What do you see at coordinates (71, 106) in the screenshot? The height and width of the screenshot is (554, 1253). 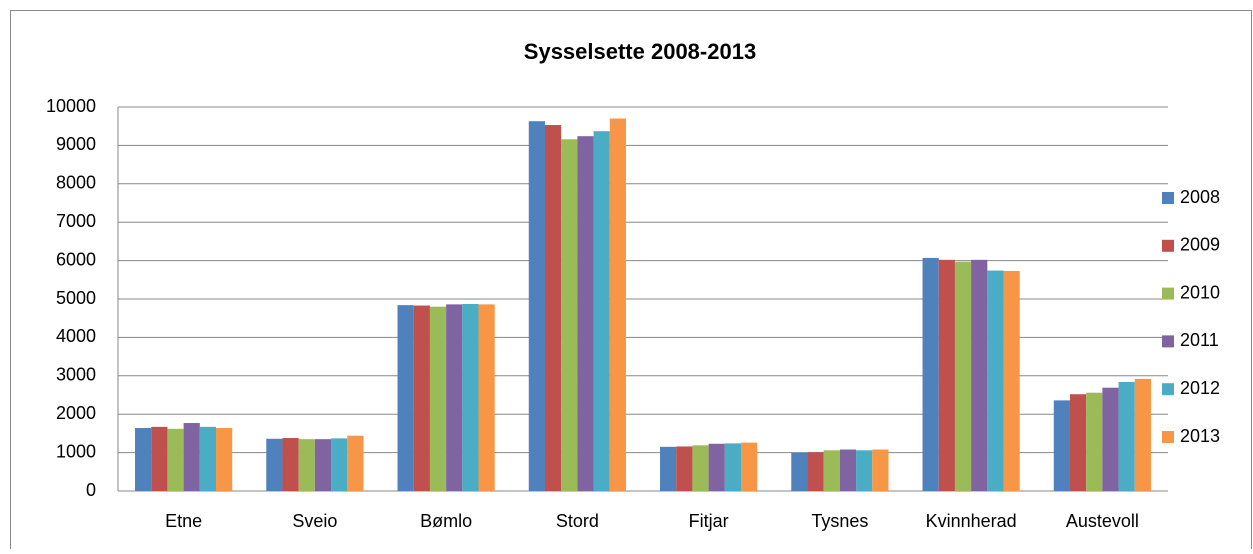 I see `y-tick-label: 10000` at bounding box center [71, 106].